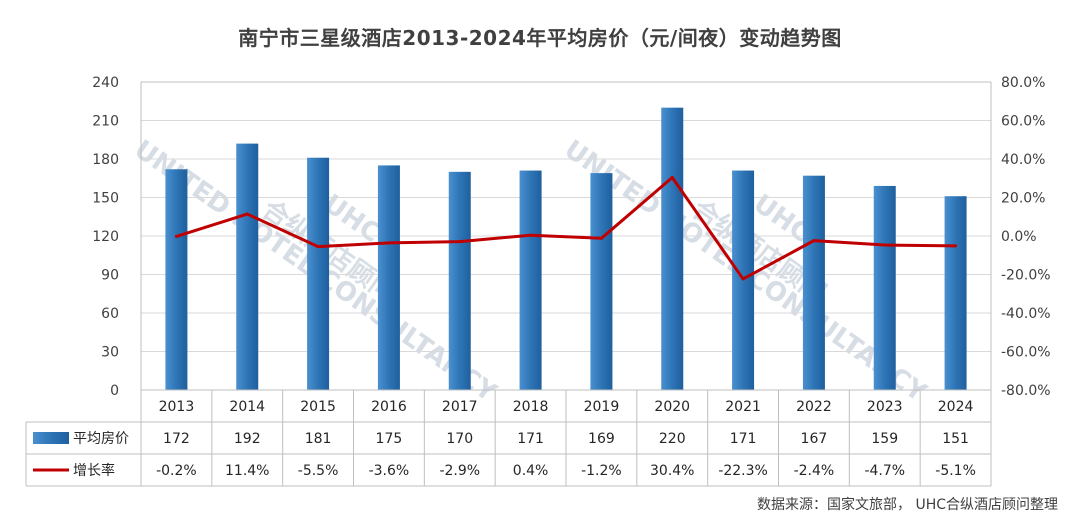 The image size is (1080, 524). I want to click on line-value-cell: 11.4%, so click(247, 471).